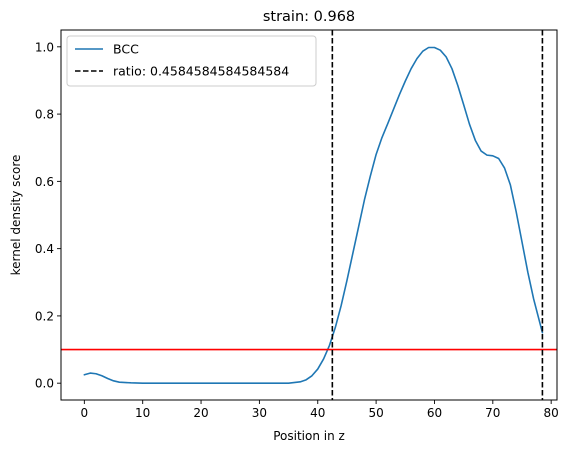  I want to click on x-tick-label: 40, so click(317, 413).